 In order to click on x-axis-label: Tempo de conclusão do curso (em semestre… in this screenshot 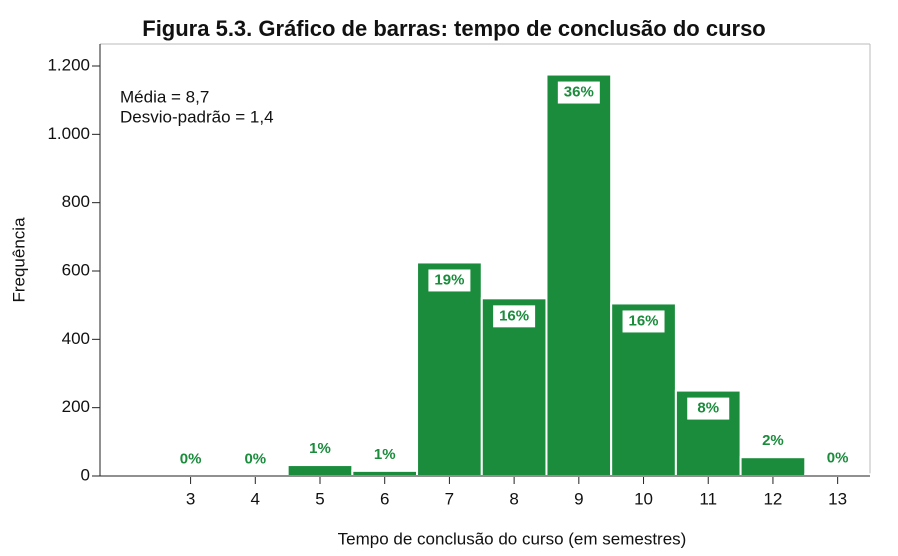, I will do `click(512, 538)`.